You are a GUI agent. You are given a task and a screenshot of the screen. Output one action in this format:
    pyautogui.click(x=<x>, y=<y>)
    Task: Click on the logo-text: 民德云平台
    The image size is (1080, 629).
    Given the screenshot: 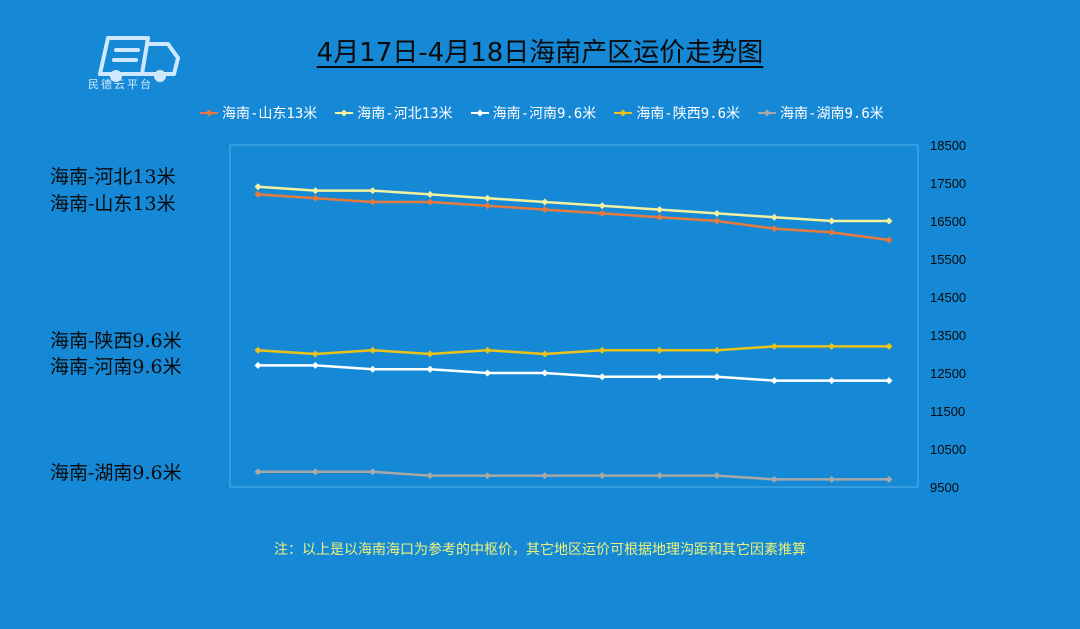 What is the action you would take?
    pyautogui.click(x=120, y=84)
    